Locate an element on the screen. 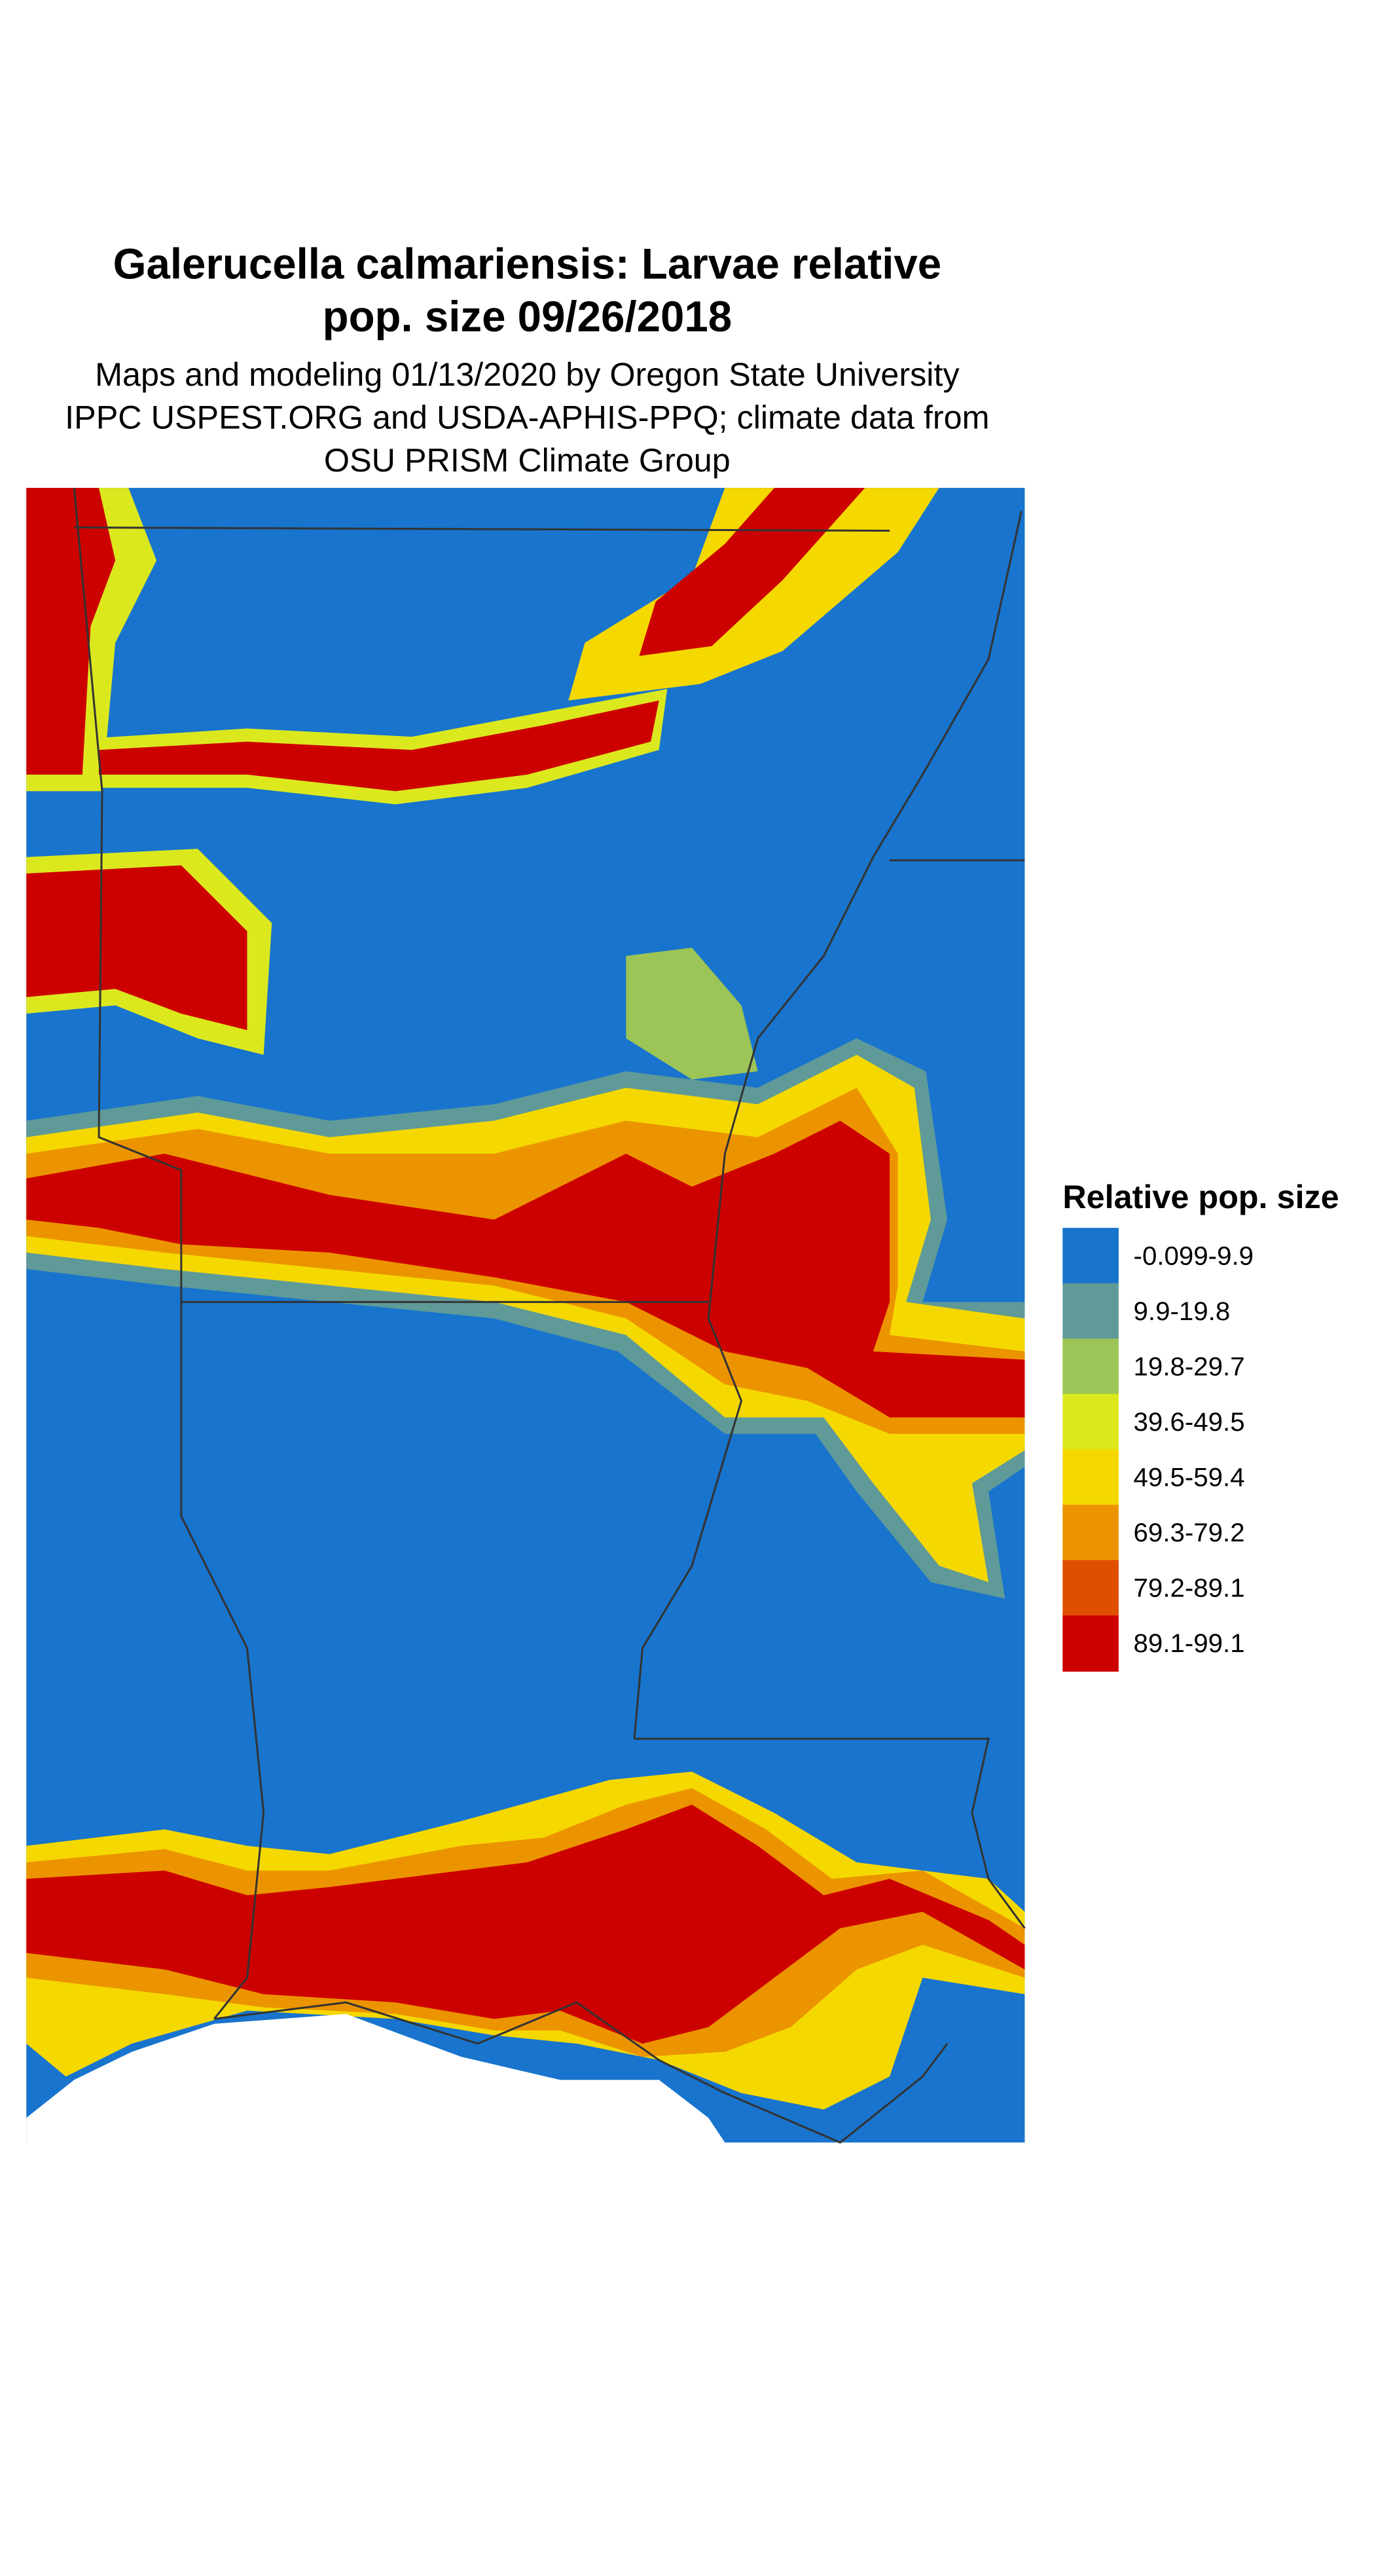  legend-label: 9.9-19.8 is located at coordinates (1183, 1311).